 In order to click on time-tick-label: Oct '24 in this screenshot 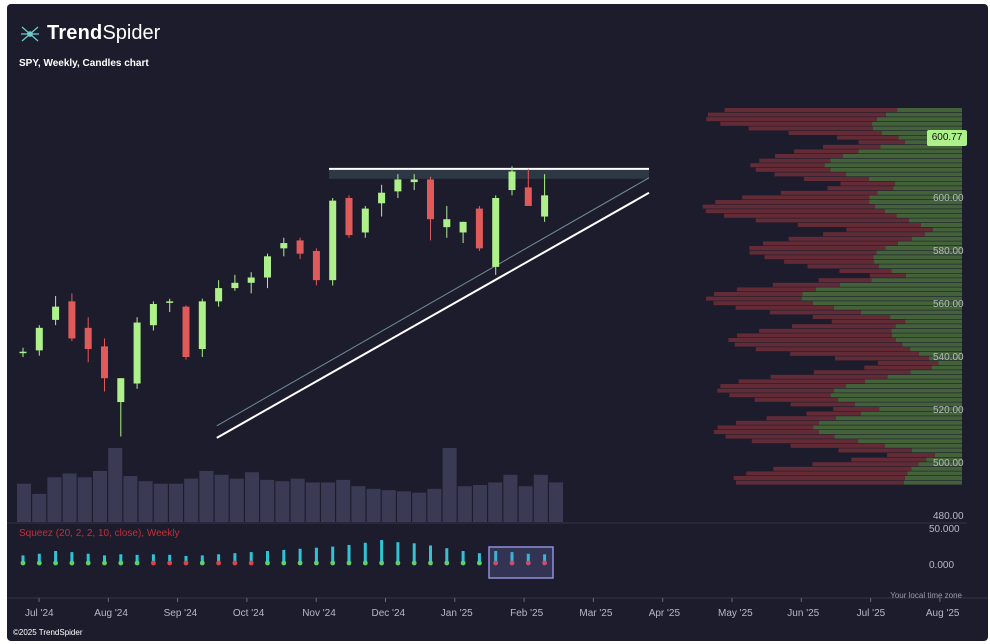, I will do `click(249, 613)`.